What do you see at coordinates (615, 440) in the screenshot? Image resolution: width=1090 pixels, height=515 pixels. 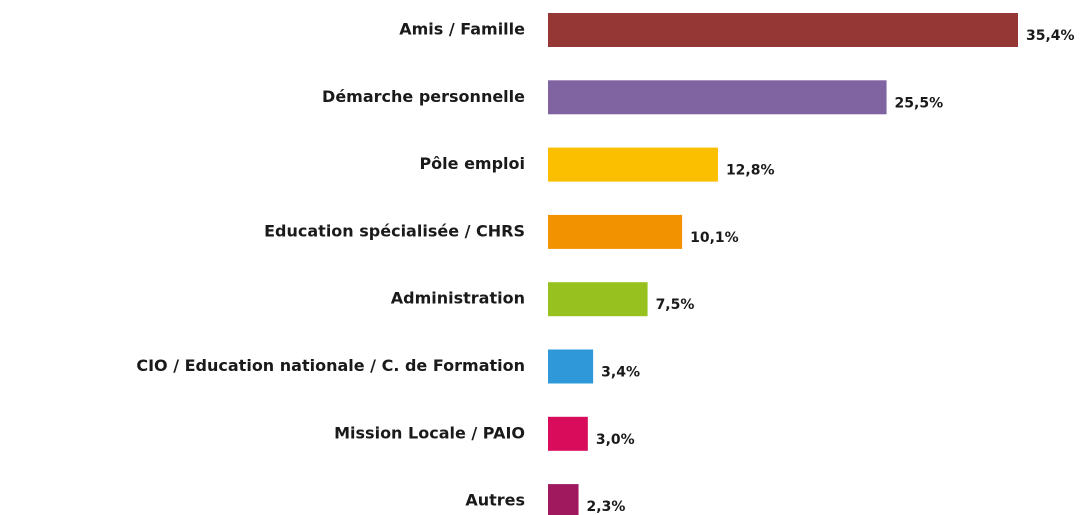 I see `value-label: 3,0%` at bounding box center [615, 440].